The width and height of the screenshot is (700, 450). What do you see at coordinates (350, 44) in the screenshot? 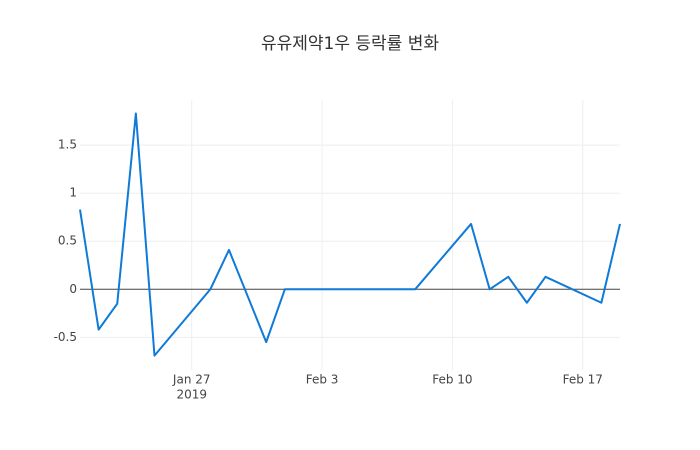
I see `chart-title: 유유제약1우 등락률 변화` at bounding box center [350, 44].